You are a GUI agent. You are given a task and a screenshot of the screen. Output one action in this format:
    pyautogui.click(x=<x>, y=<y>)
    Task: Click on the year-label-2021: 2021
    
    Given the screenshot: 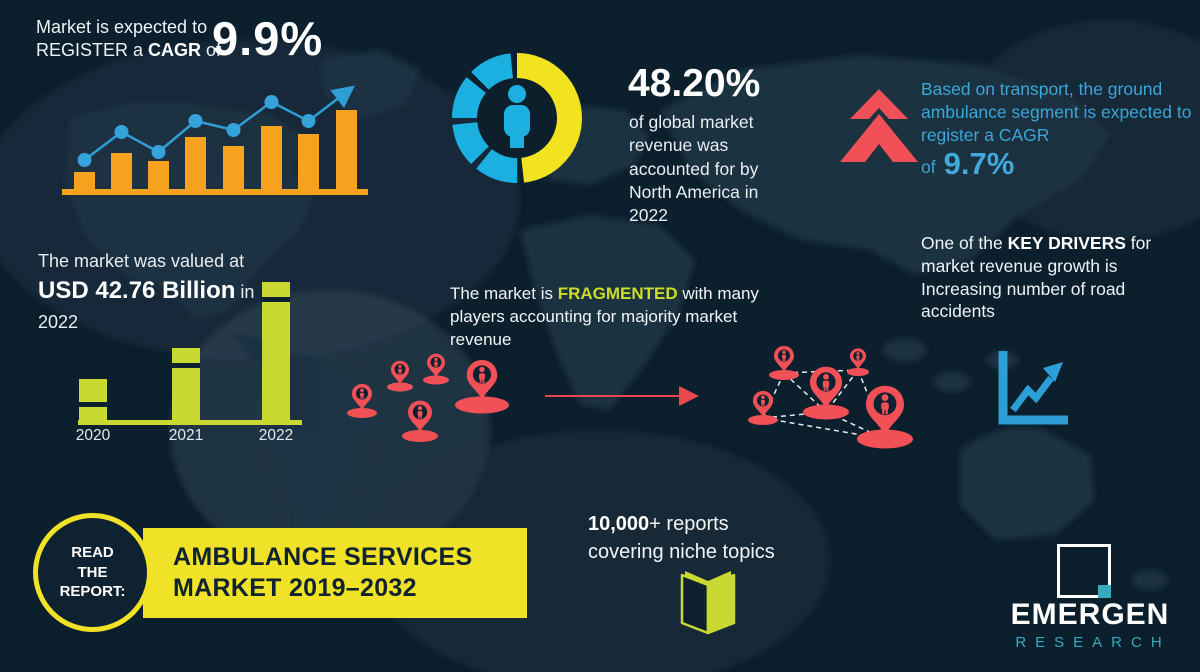 What is the action you would take?
    pyautogui.click(x=186, y=435)
    